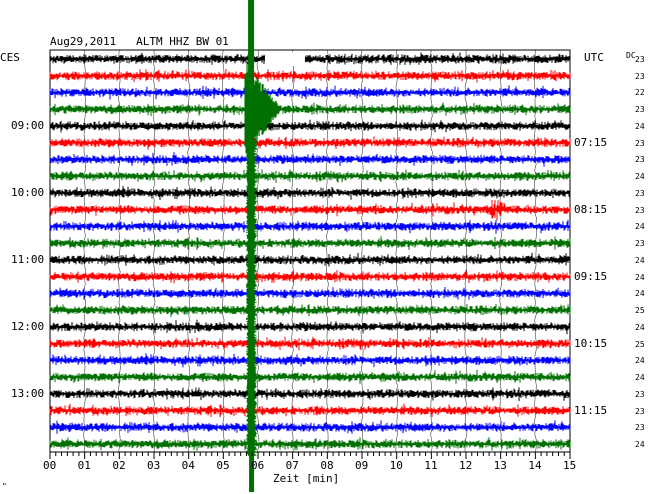 This screenshot has width=650, height=494. Describe the element at coordinates (431, 465) in the screenshot. I see `x-tick-label: 11` at that location.